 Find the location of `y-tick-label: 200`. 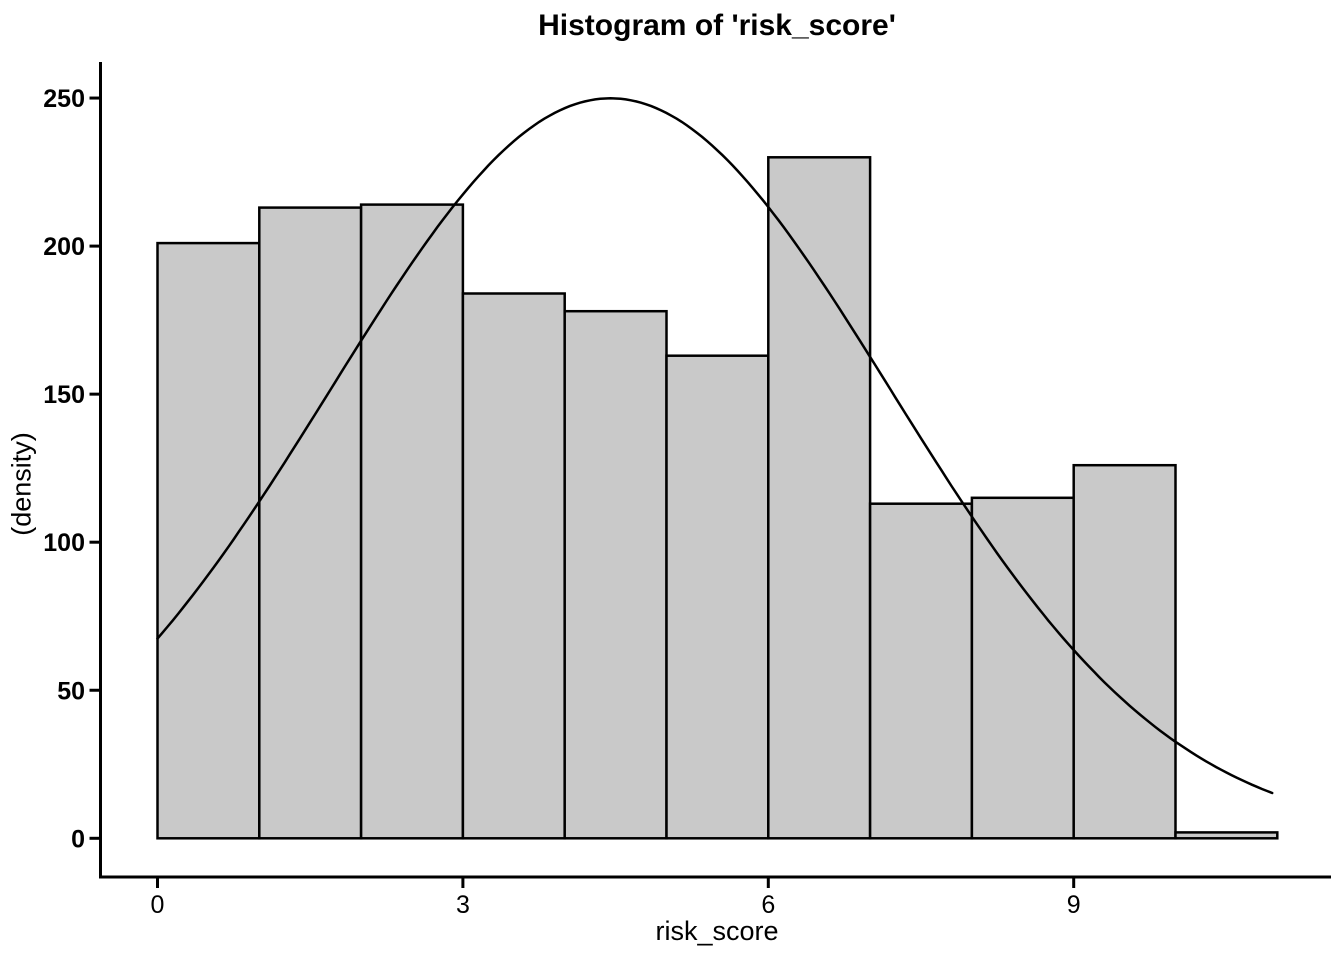

y-tick-label: 200 is located at coordinates (64, 247).